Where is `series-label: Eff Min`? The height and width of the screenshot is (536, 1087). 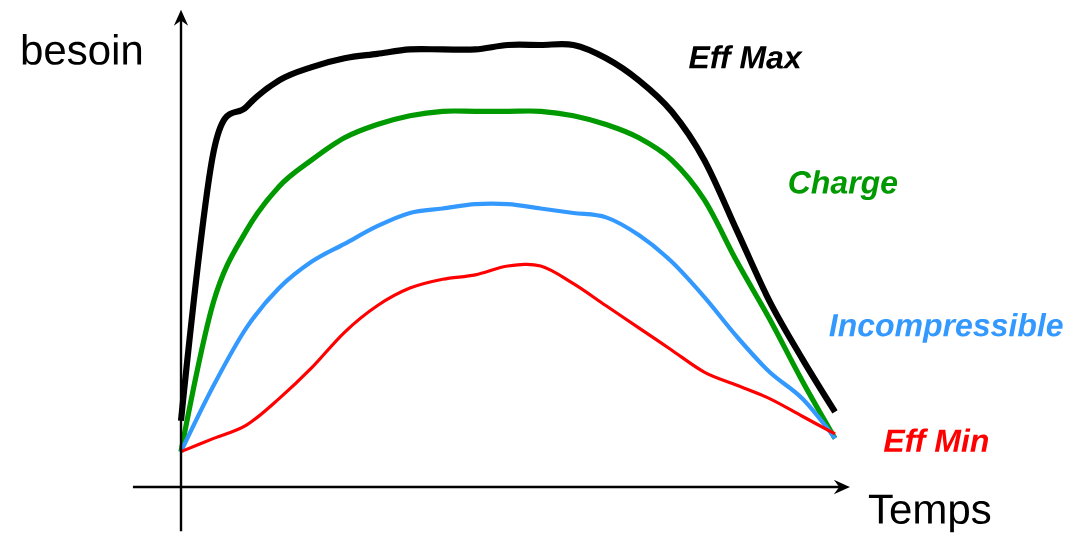 series-label: Eff Min is located at coordinates (936, 440).